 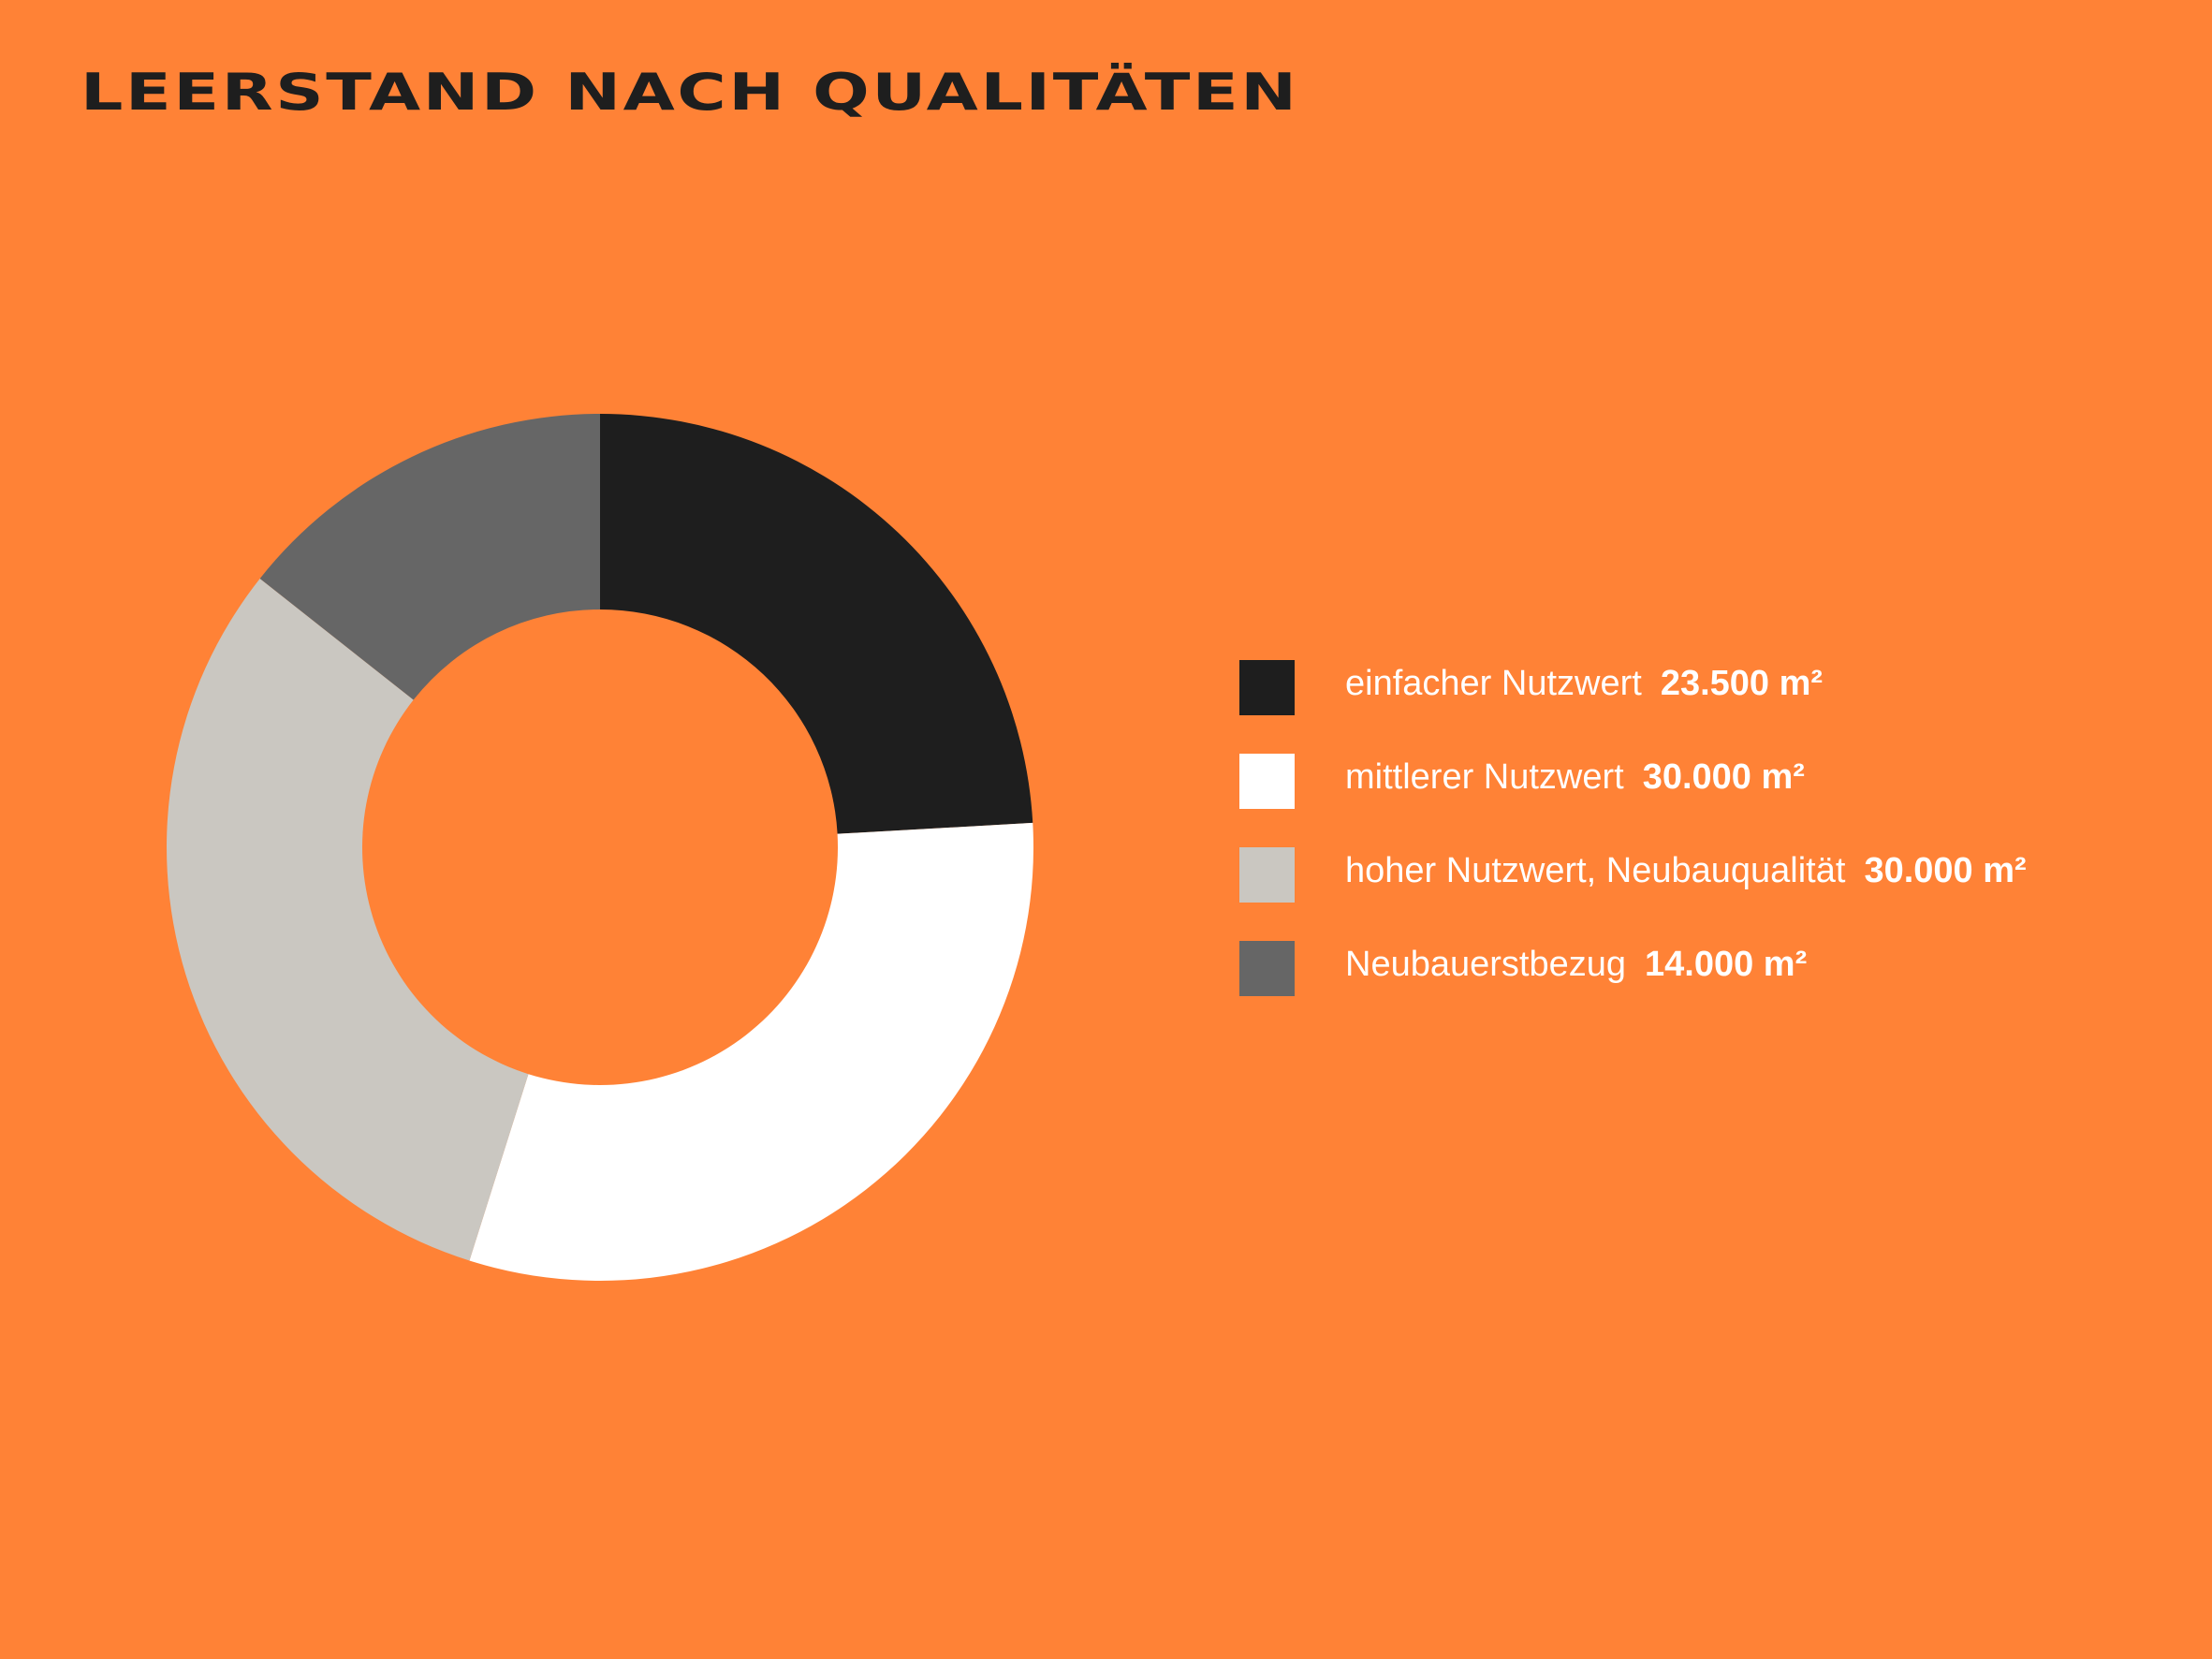 I want to click on legend-label: einfacher Nutzwert, so click(x=1493, y=683).